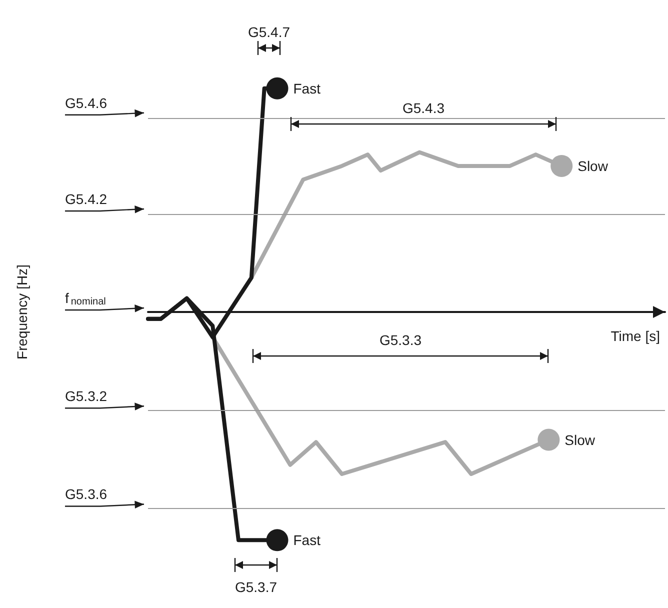 Image resolution: width=668 pixels, height=608 pixels. Describe the element at coordinates (86, 396) in the screenshot. I see `ref-line-label: G5.3.2` at that location.